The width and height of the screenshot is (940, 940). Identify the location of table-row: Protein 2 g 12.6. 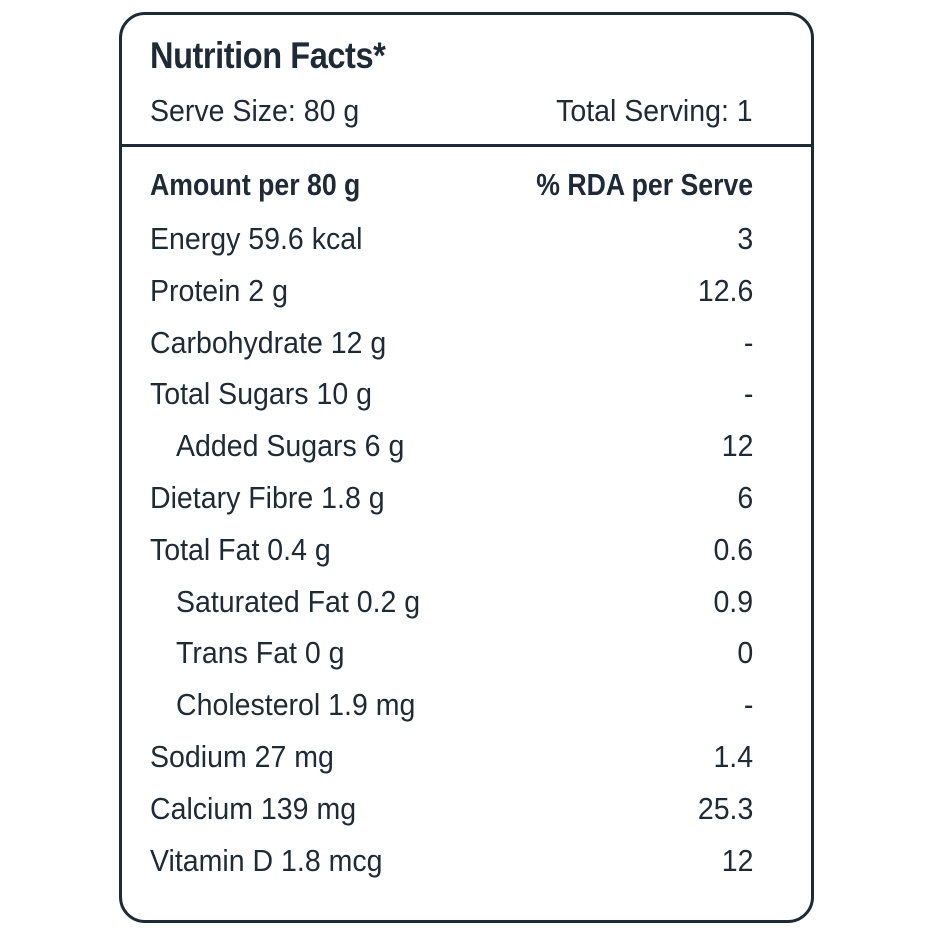
(451, 299).